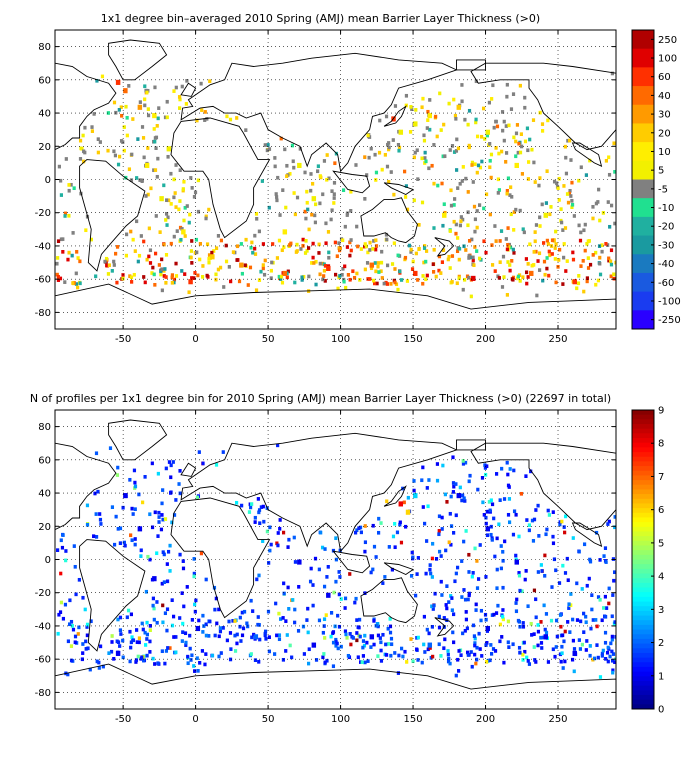  I want to click on colorbar-label: -250, so click(669, 320).